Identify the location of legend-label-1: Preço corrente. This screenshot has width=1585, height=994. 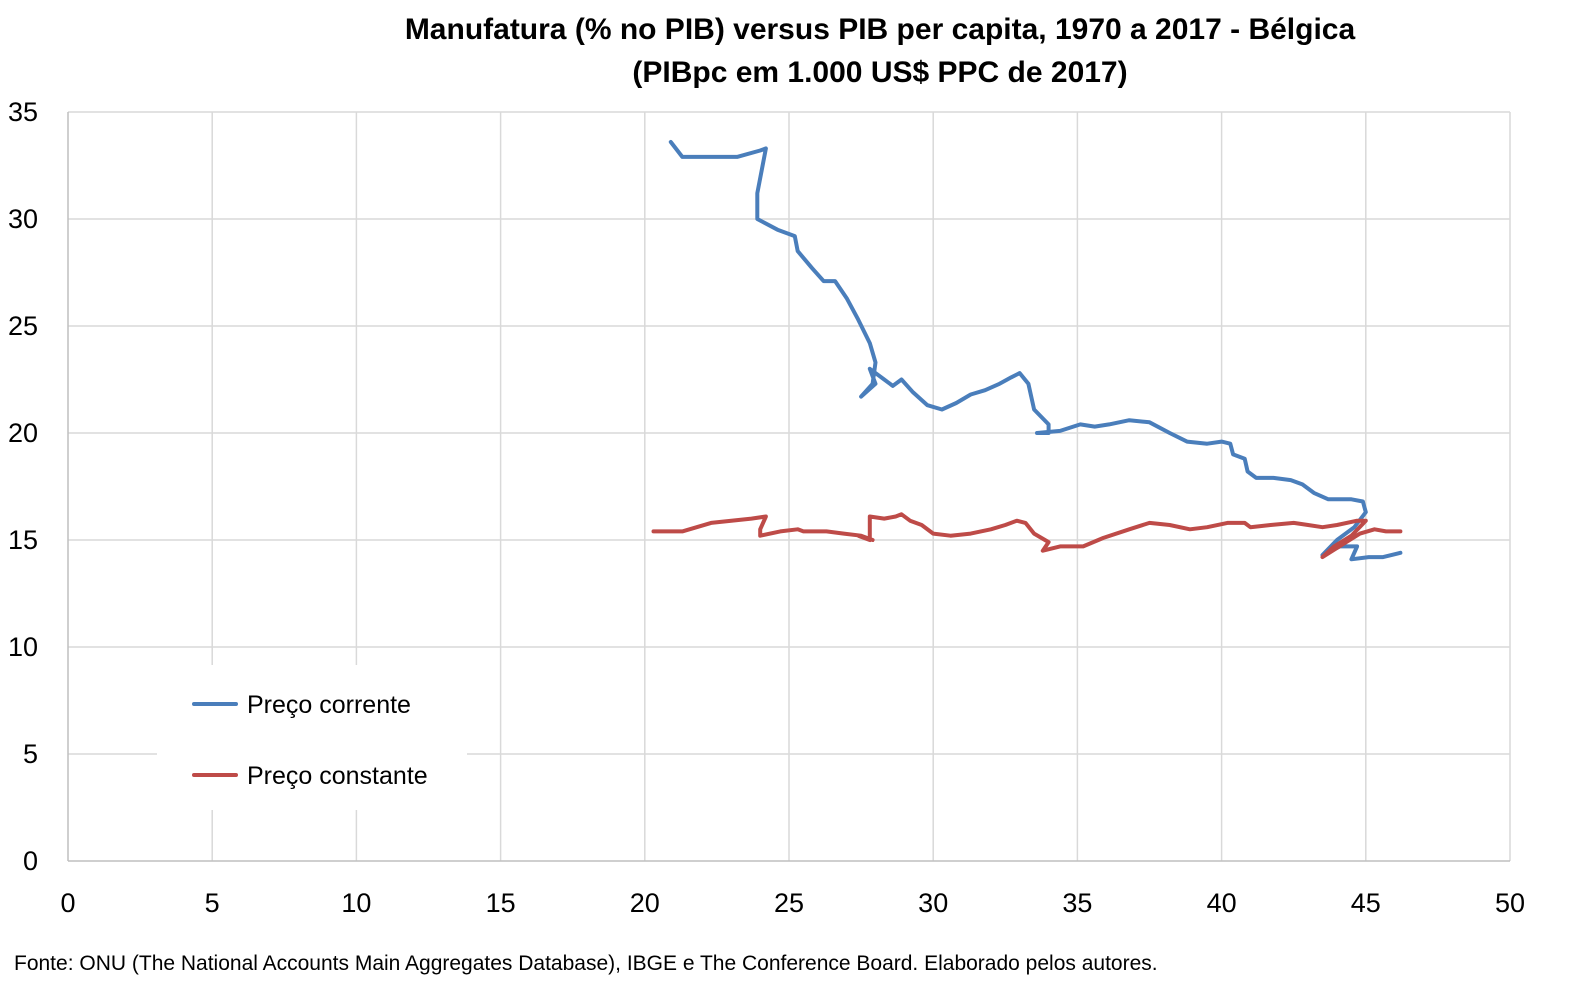
(329, 705).